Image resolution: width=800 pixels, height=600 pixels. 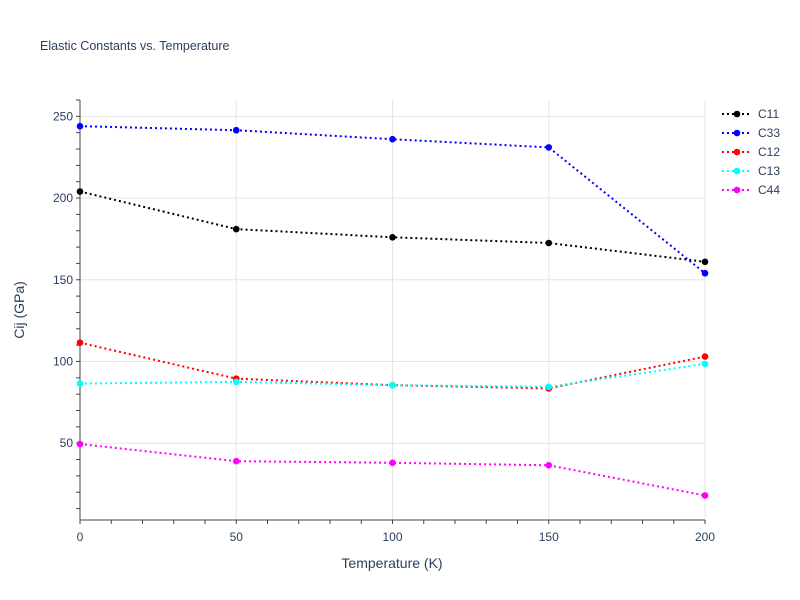 I want to click on legend-label: C12, so click(x=769, y=152).